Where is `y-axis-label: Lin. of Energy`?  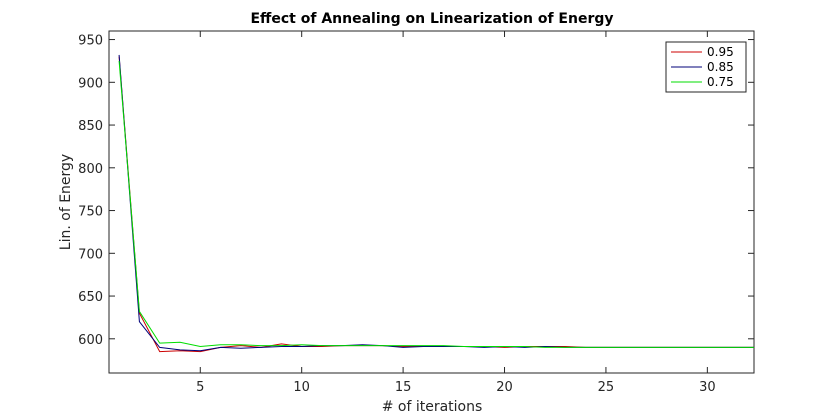 y-axis-label: Lin. of Energy is located at coordinates (66, 202).